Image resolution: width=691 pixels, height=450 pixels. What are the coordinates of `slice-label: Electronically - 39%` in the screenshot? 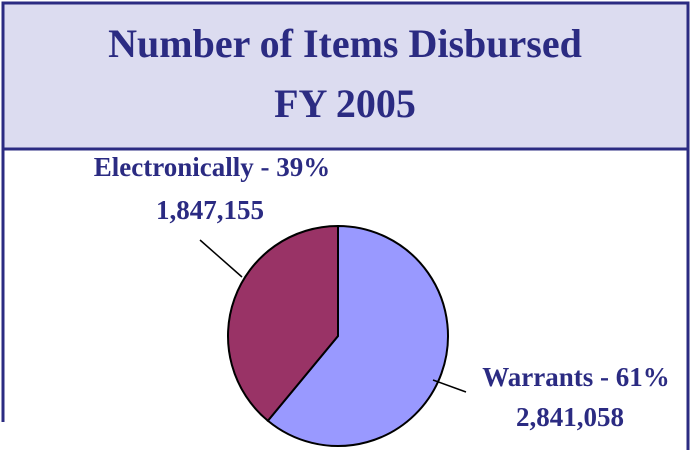 It's located at (212, 167).